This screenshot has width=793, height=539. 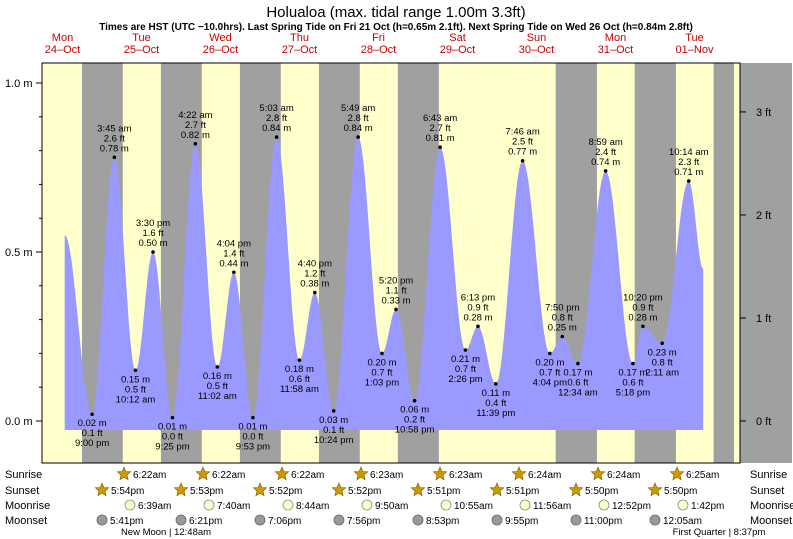 What do you see at coordinates (26, 521) in the screenshot?
I see `row-label-left: Moonset` at bounding box center [26, 521].